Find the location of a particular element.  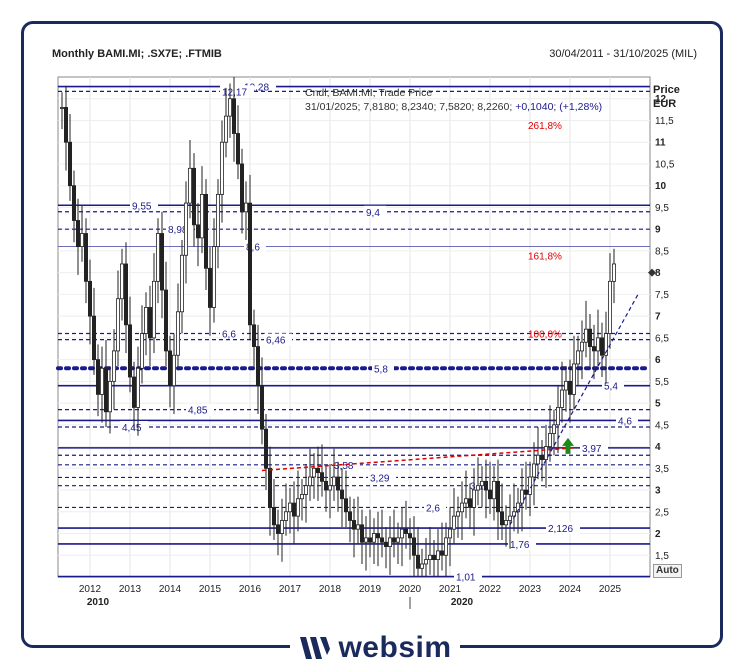

level-label: 3,58 is located at coordinates (344, 466).